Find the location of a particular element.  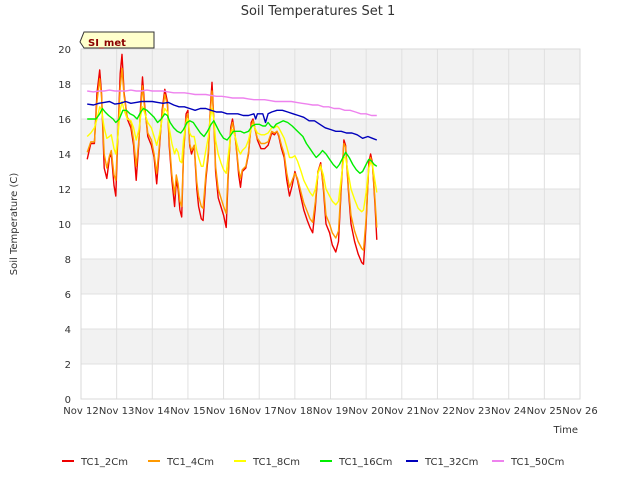

legend-item-tc1_4cm: TC1_4Cm is located at coordinates (181, 462).